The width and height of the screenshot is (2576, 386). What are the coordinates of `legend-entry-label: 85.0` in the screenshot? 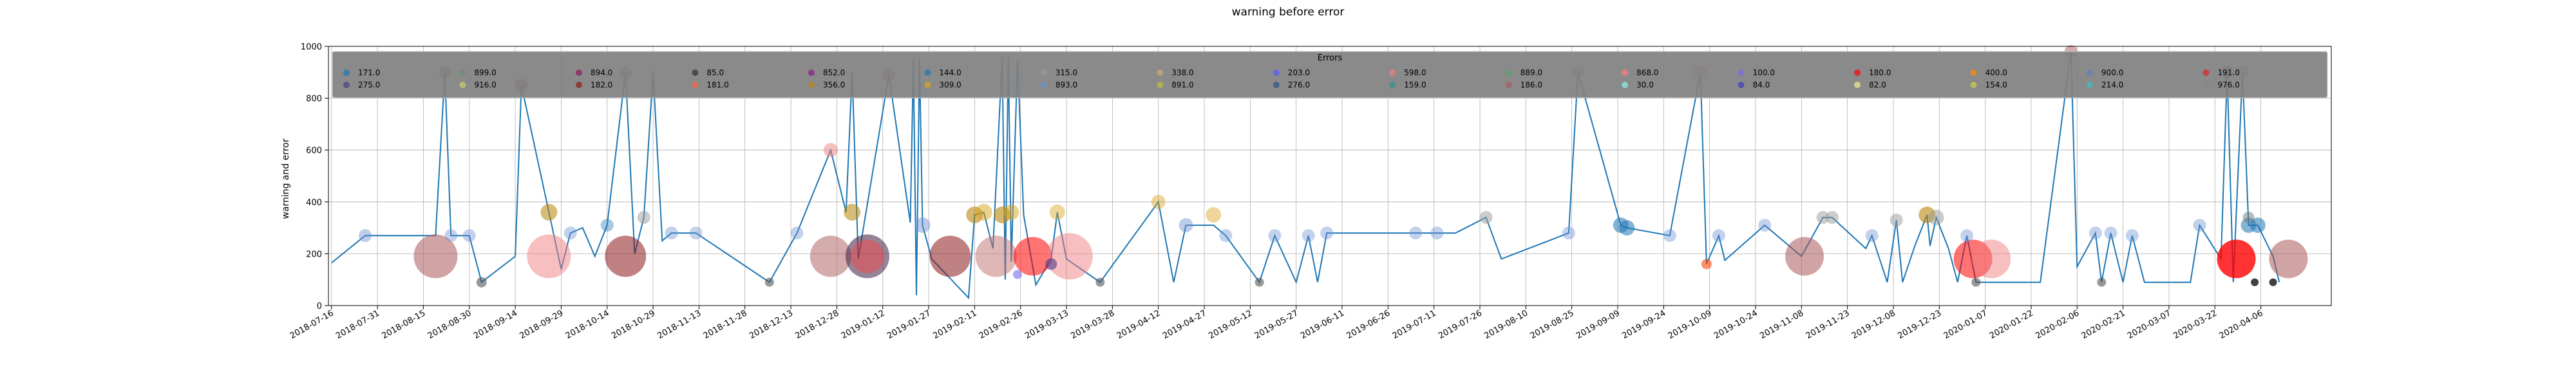 It's located at (715, 72).